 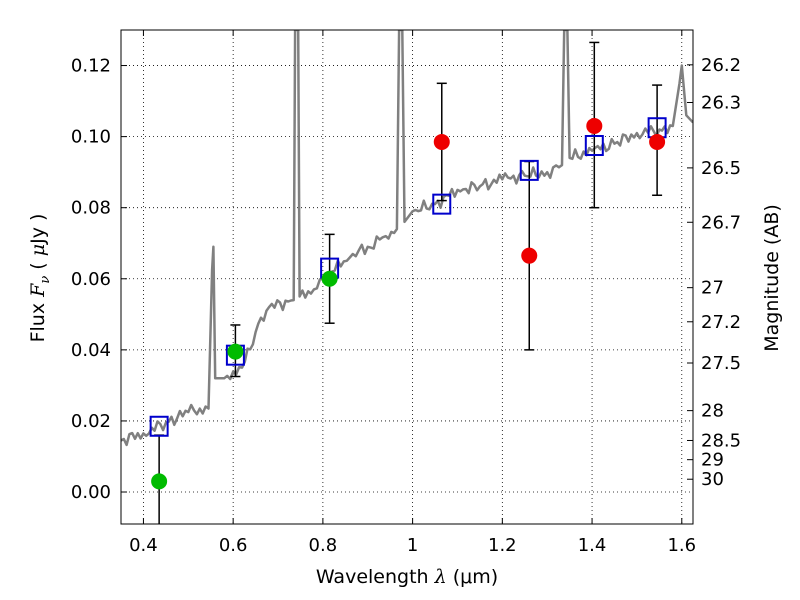 What do you see at coordinates (40, 278) in the screenshot?
I see `y-axis-label: Flux Fν ( μJy )` at bounding box center [40, 278].